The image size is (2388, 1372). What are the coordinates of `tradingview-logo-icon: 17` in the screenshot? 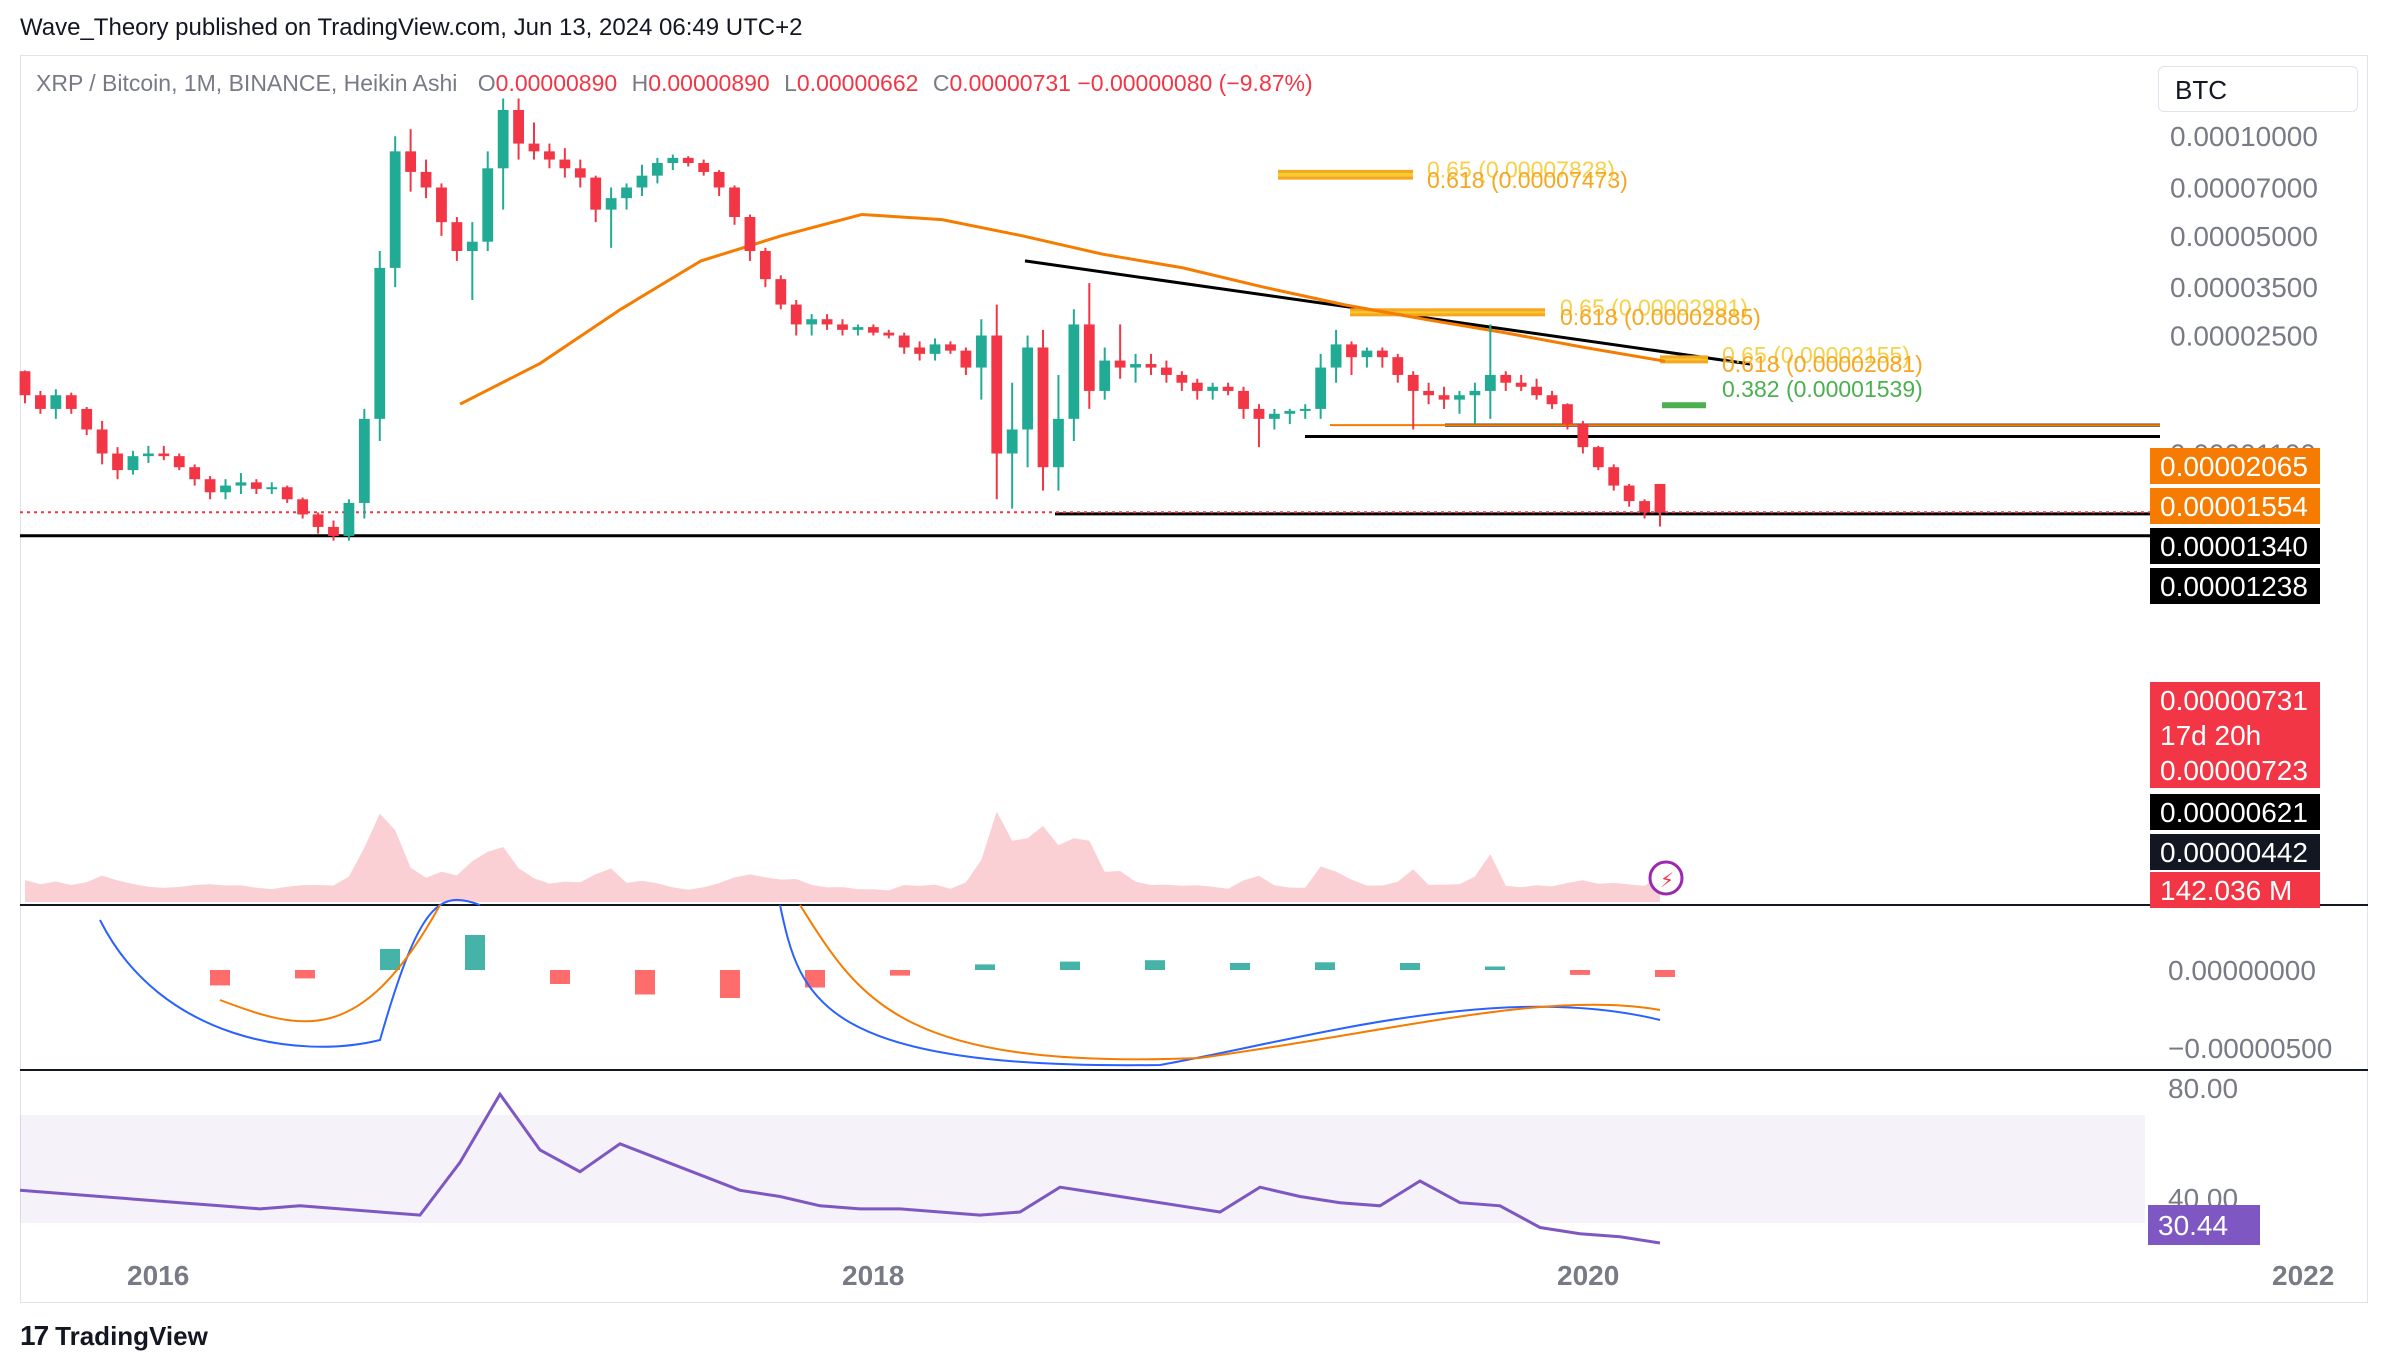 It's located at (34, 1335).